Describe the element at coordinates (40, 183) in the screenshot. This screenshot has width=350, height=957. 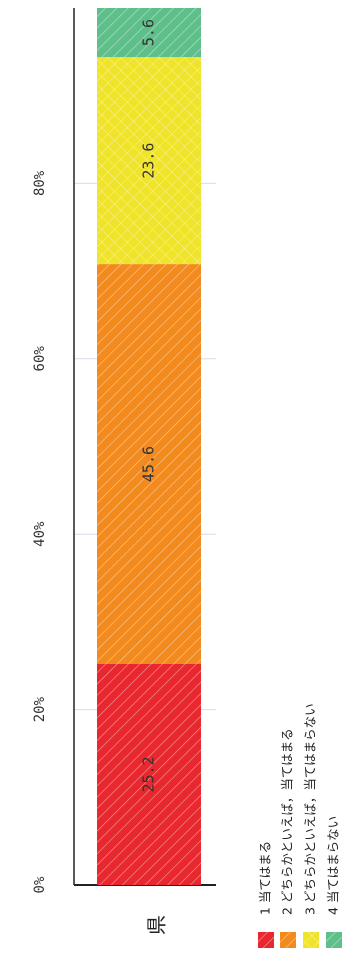
I see `tick-label-4: 80%` at that location.